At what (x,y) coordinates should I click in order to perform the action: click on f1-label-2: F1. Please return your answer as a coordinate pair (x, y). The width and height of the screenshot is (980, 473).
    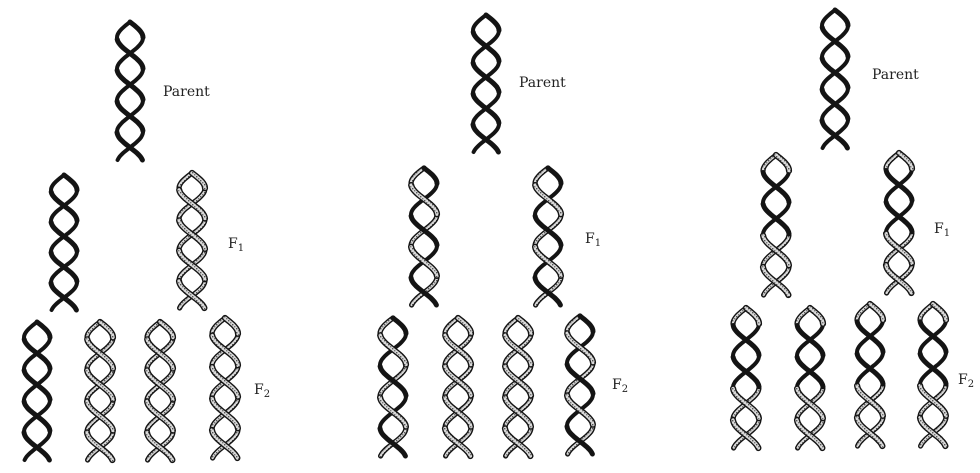
    Looking at the image, I should click on (593, 240).